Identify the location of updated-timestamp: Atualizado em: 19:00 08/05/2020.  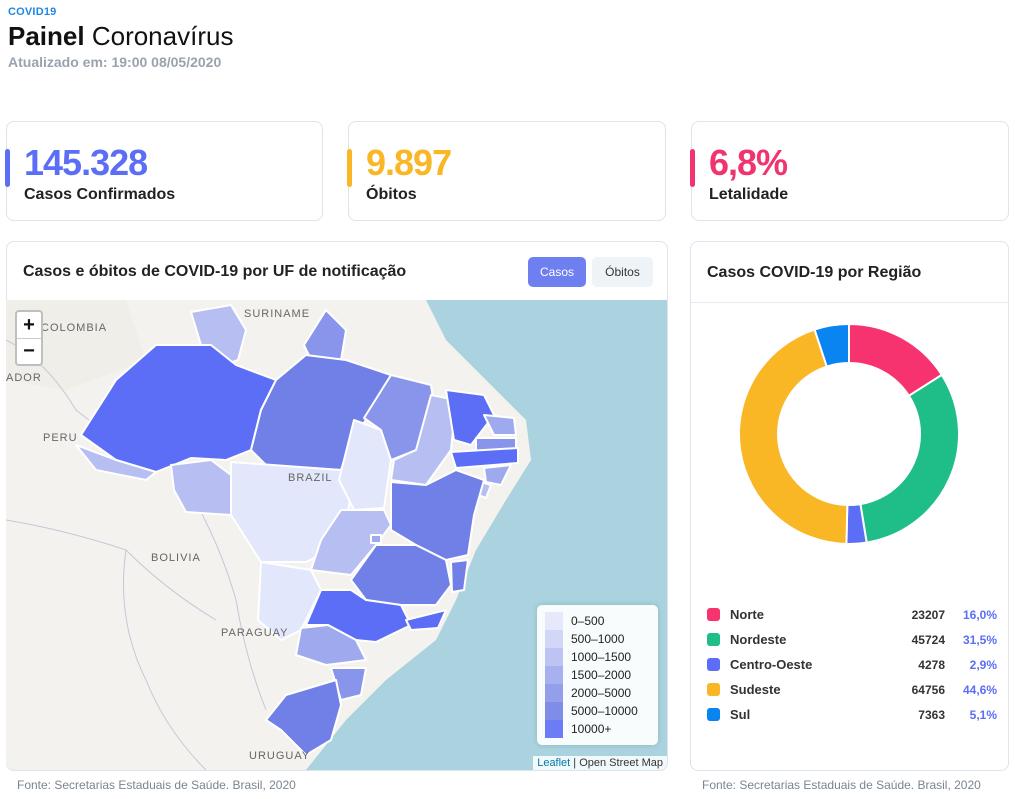
(120, 62).